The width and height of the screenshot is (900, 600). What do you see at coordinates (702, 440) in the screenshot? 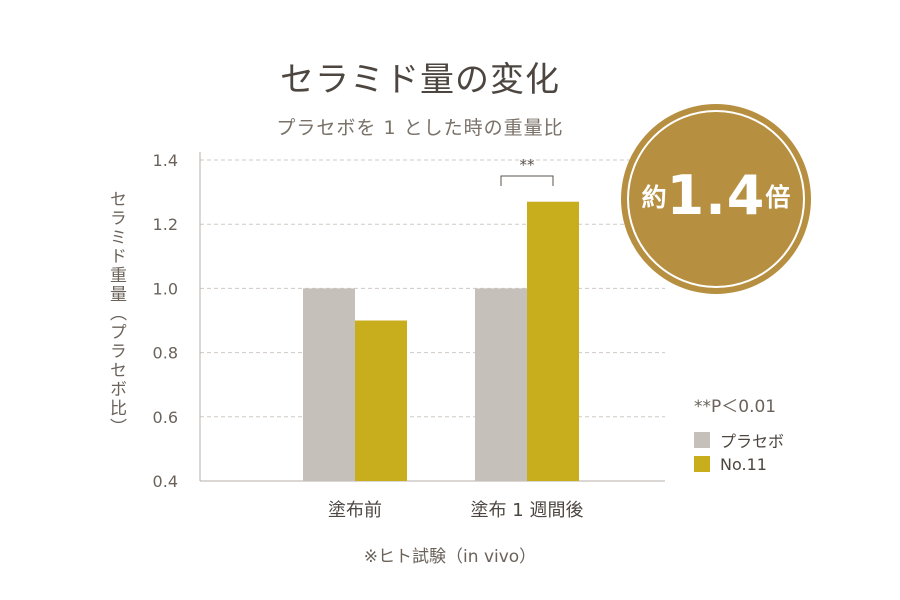
I see `legend-swatch-placebo` at bounding box center [702, 440].